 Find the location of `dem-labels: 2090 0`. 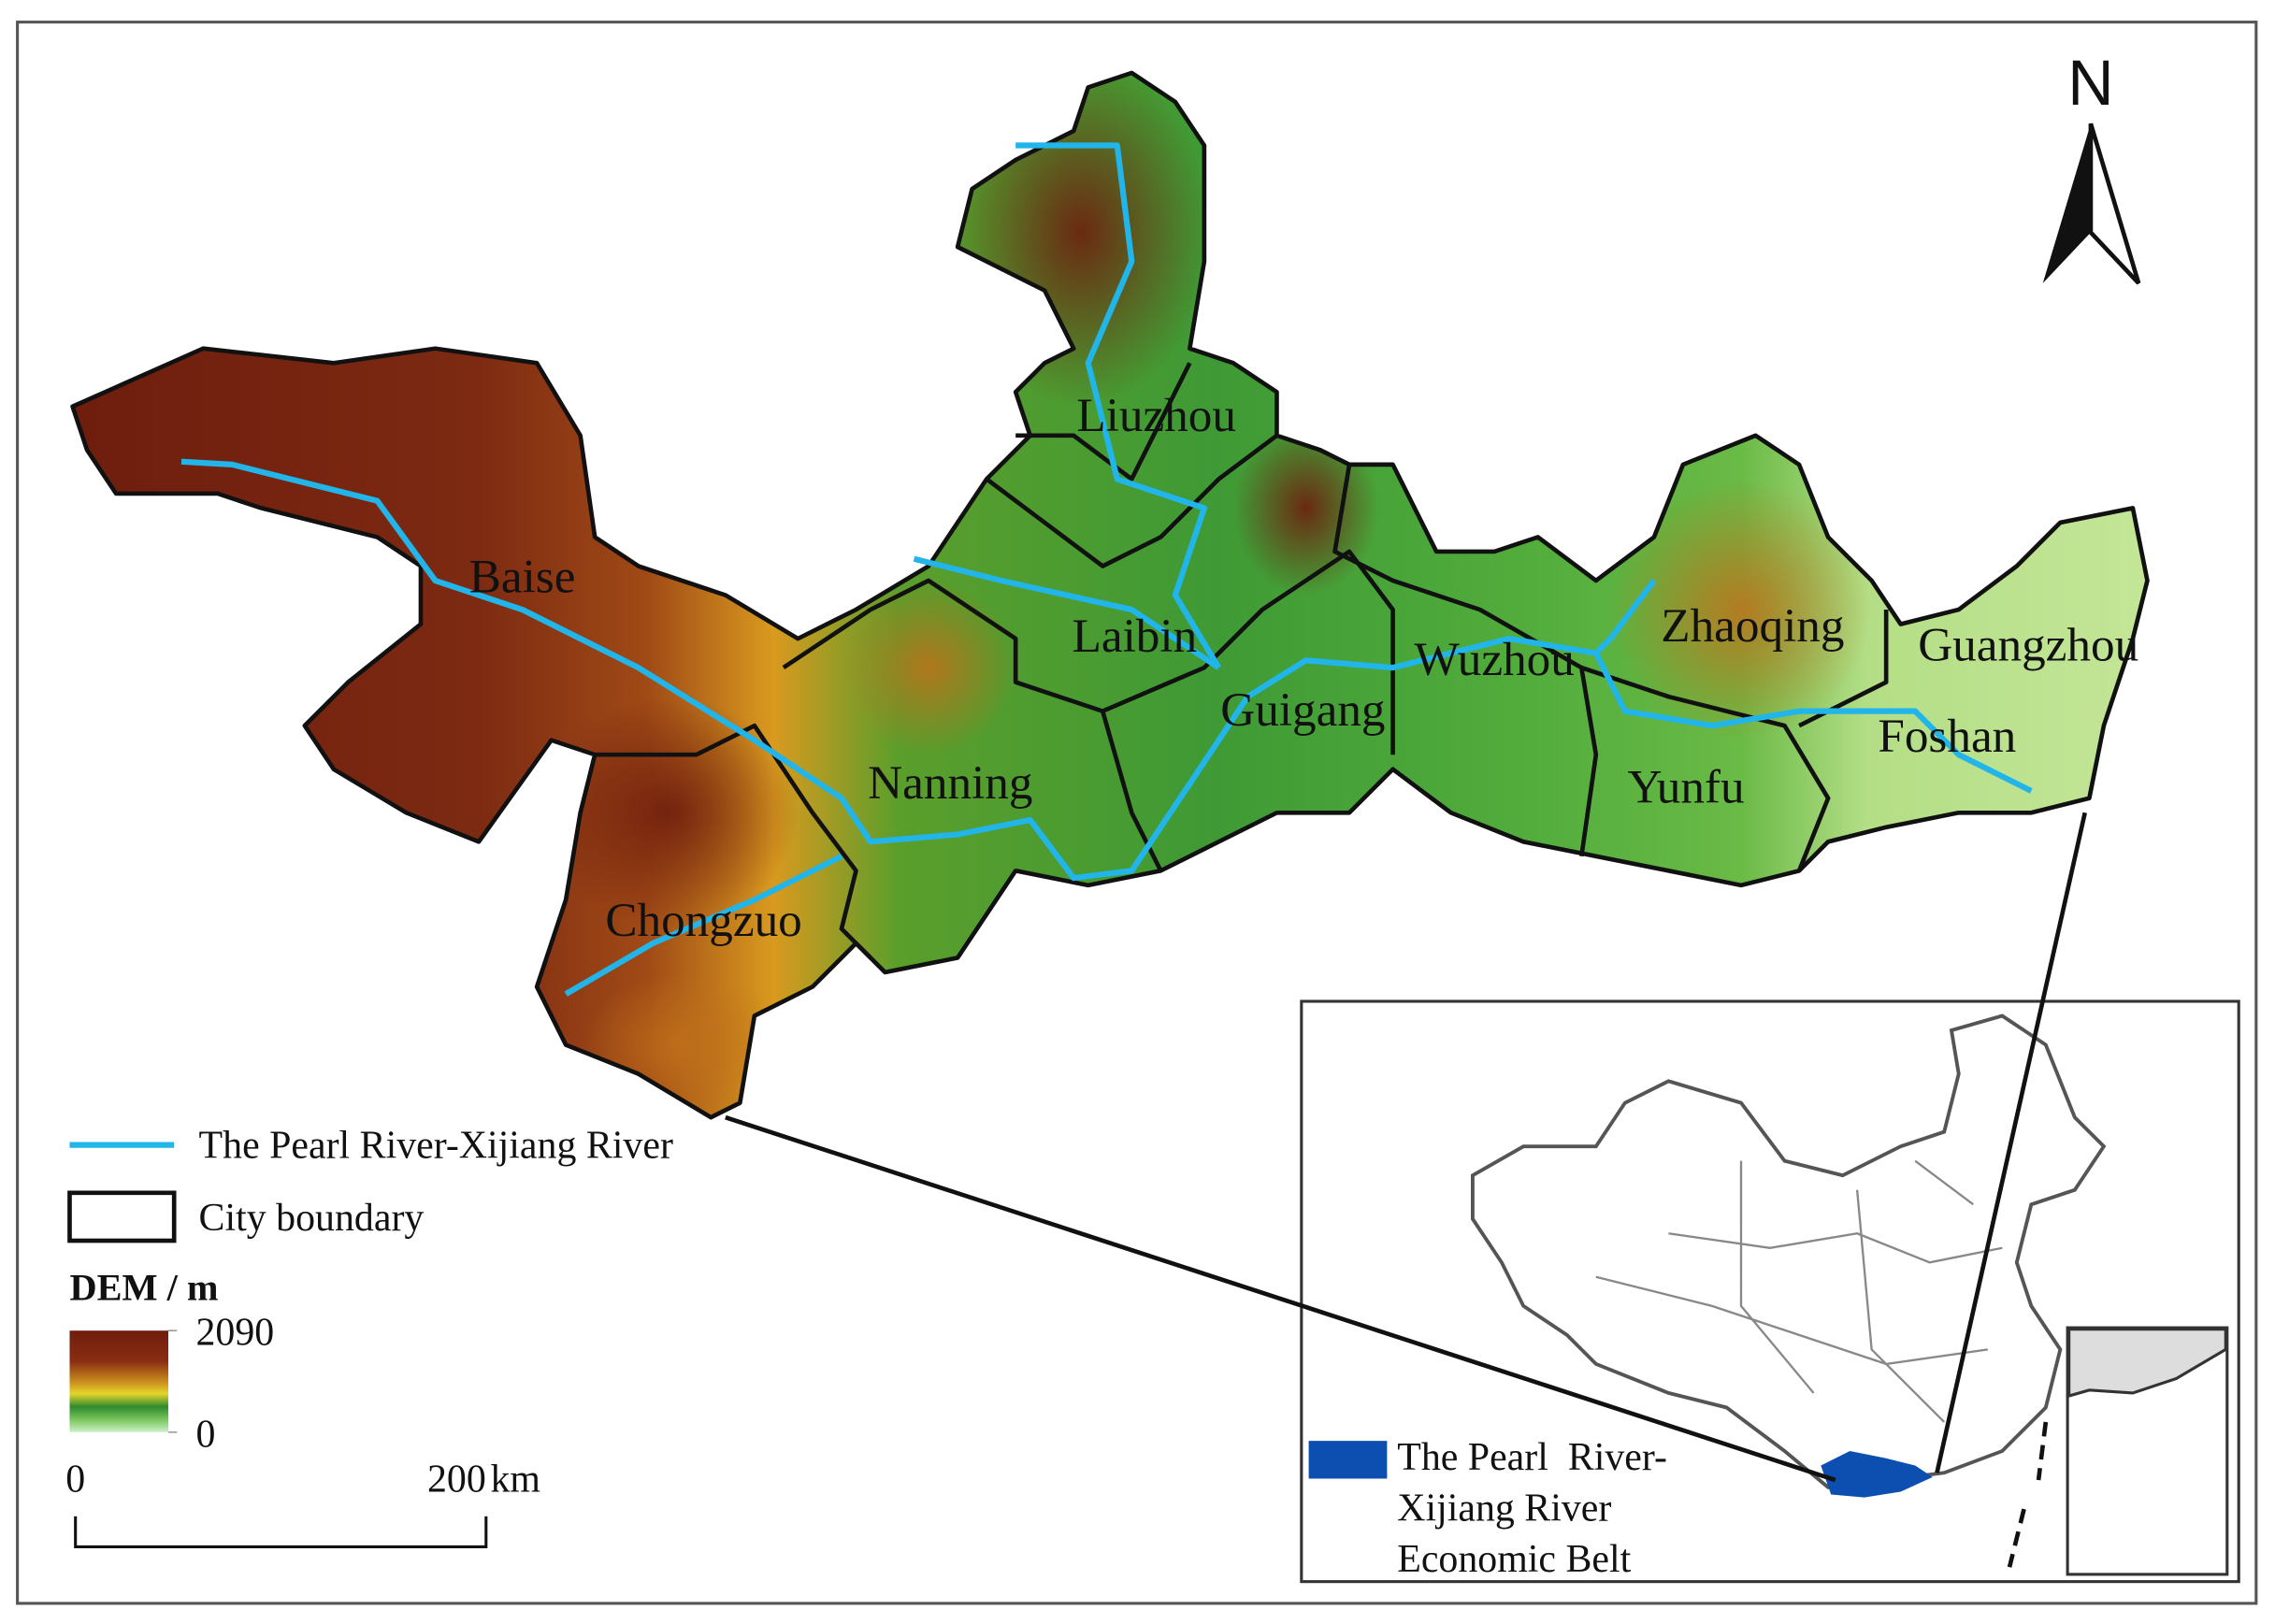

dem-labels: 2090 0 is located at coordinates (220, 1384).